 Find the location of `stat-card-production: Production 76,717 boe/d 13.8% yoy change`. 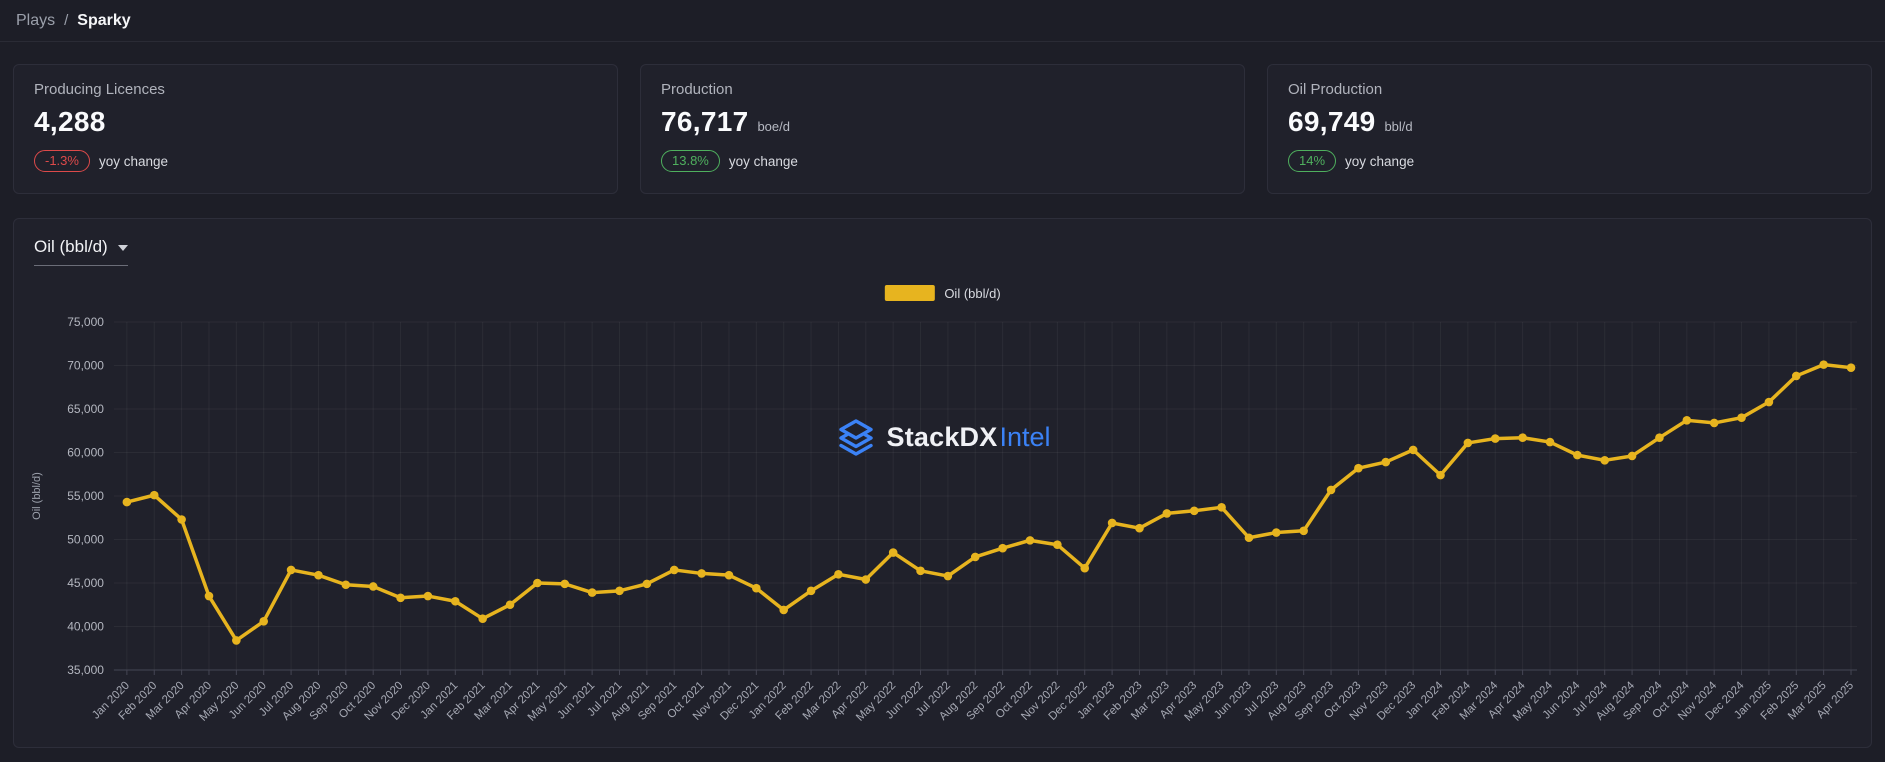

stat-card-production: Production 76,717 boe/d 13.8% yoy change is located at coordinates (942, 129).